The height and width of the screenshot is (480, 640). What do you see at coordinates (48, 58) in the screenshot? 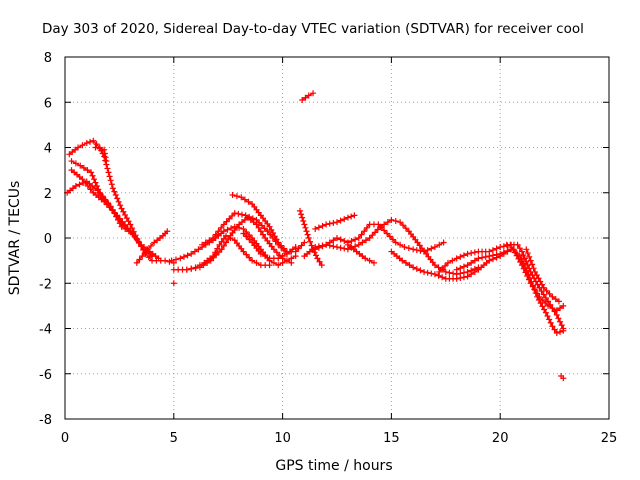
I see `y-tick-label: 8` at bounding box center [48, 58].